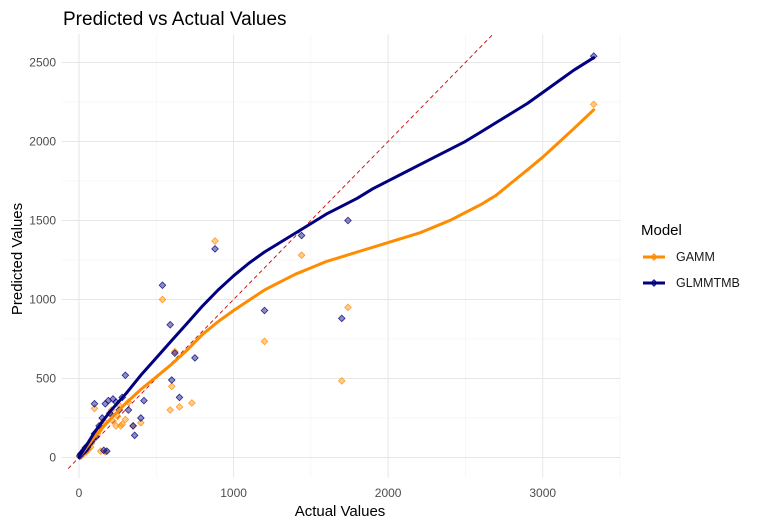  What do you see at coordinates (388, 493) in the screenshot?
I see `x-tick-label: 2000` at bounding box center [388, 493].